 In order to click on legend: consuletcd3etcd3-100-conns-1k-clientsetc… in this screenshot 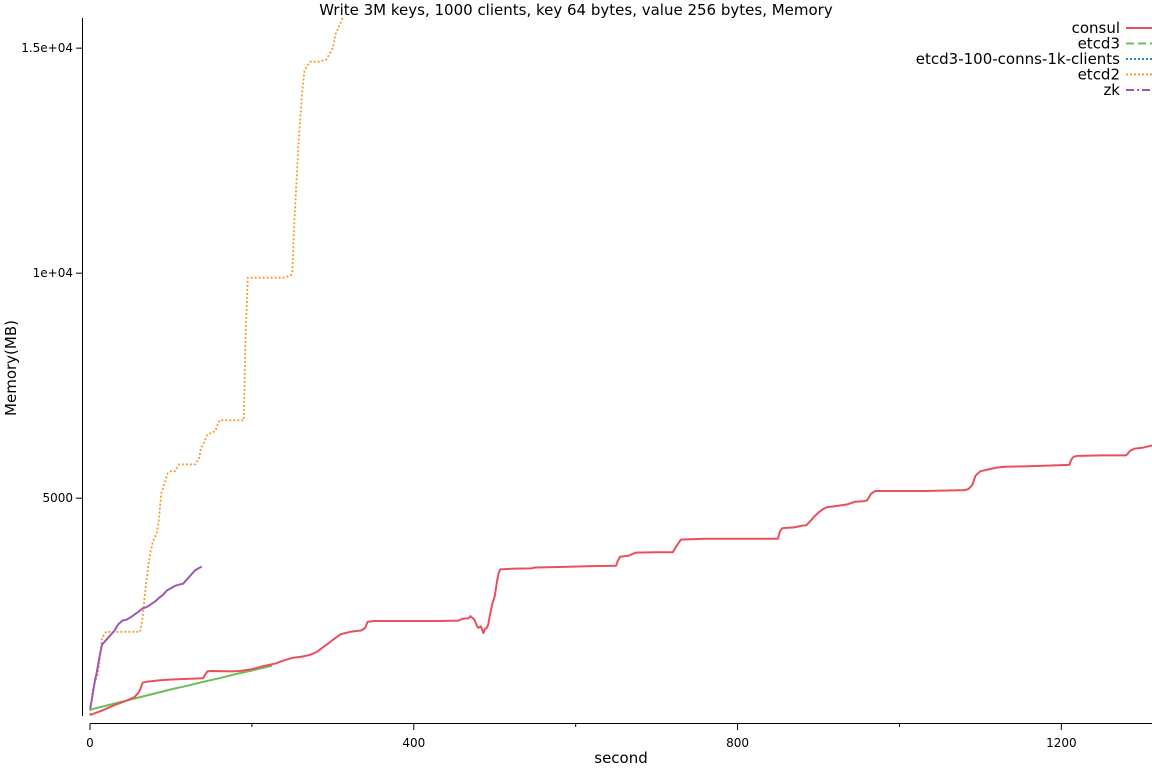, I will do `click(1034, 59)`.